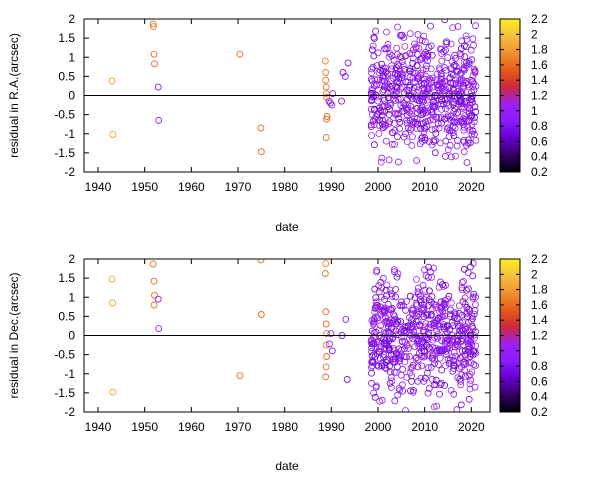 This screenshot has height=480, width=600. What do you see at coordinates (539, 290) in the screenshot?
I see `colorbar-tick-label: 1.8` at bounding box center [539, 290].